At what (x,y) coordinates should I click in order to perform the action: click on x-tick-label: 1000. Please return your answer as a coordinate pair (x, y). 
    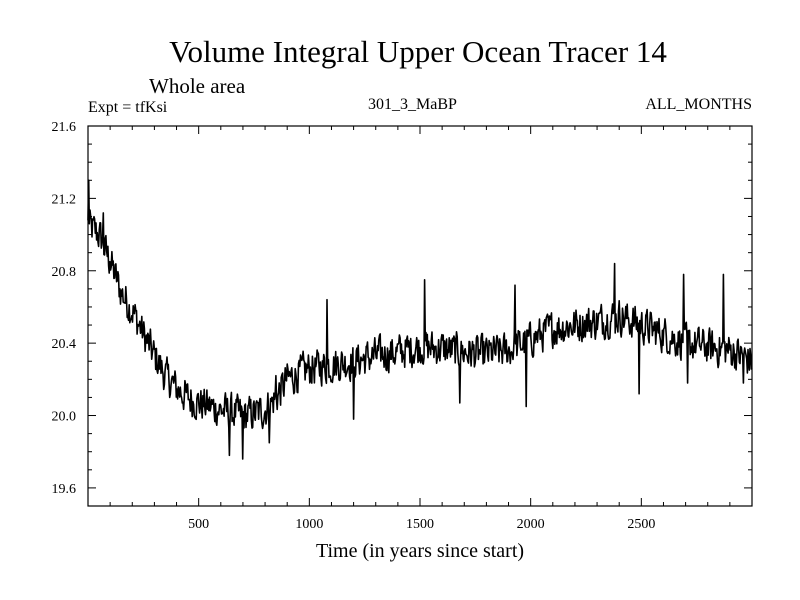
    Looking at the image, I should click on (309, 524).